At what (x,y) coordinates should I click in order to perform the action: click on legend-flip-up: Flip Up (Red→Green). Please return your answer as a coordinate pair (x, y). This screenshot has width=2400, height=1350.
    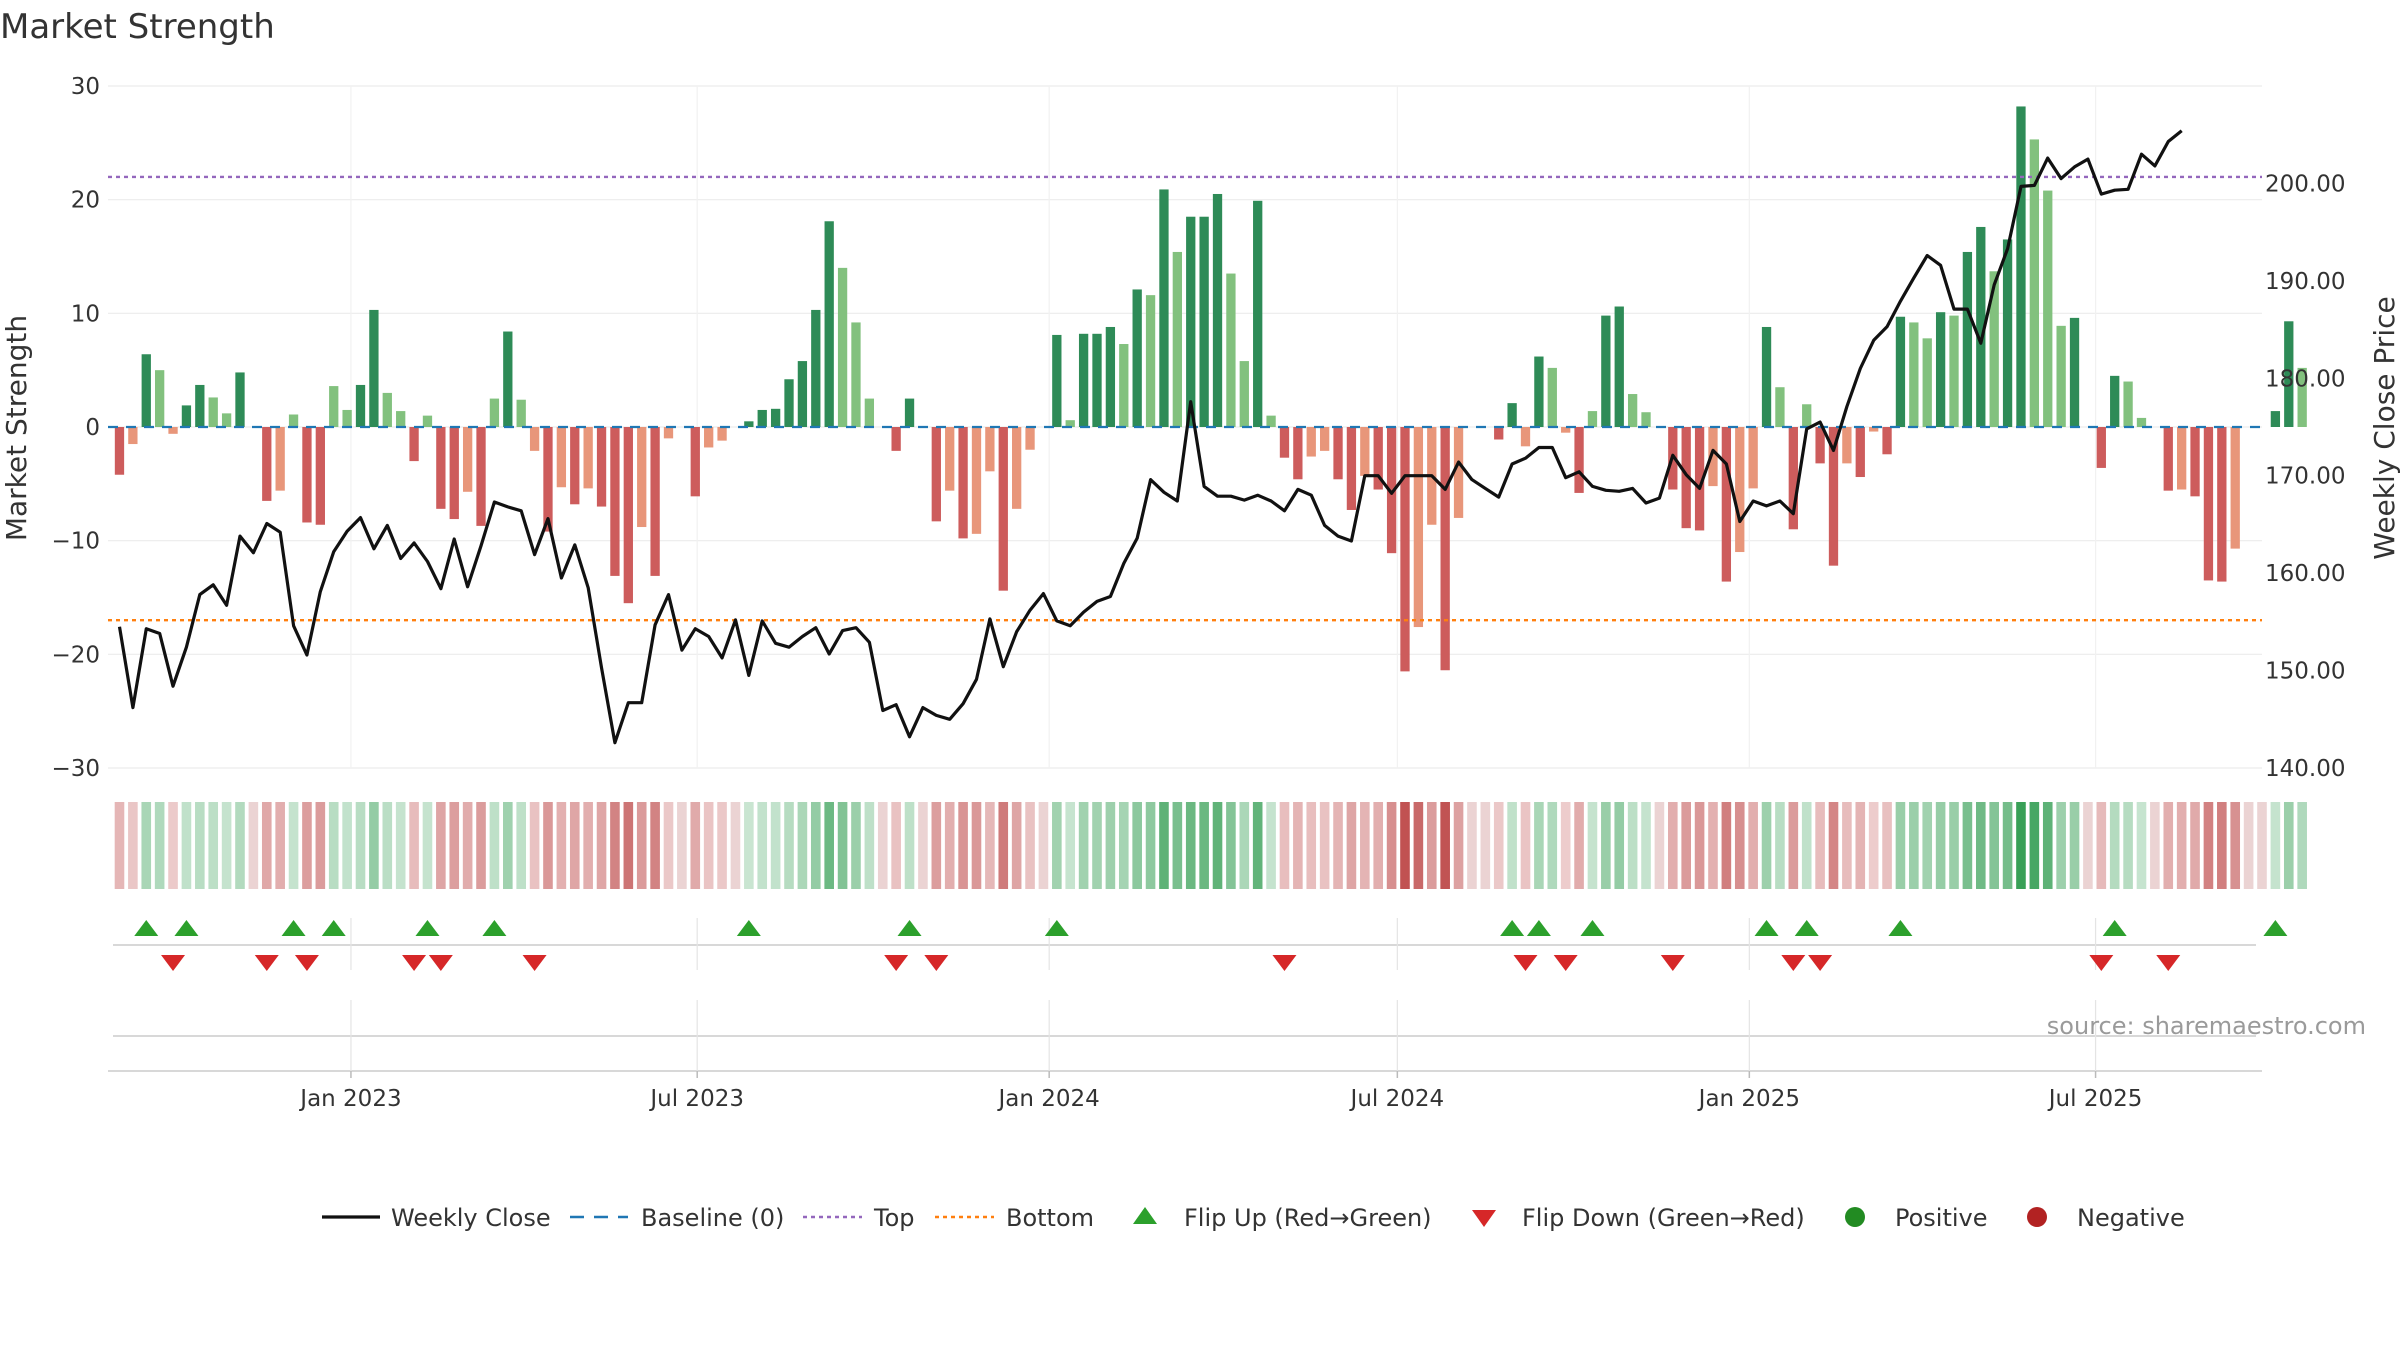
    Looking at the image, I should click on (1308, 1218).